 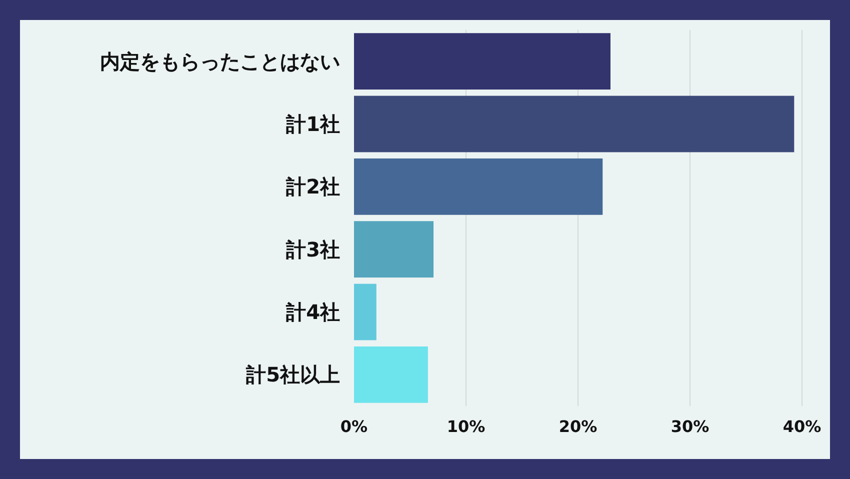 What do you see at coordinates (292, 374) in the screenshot?
I see `y-tick-label: 計5社以上` at bounding box center [292, 374].